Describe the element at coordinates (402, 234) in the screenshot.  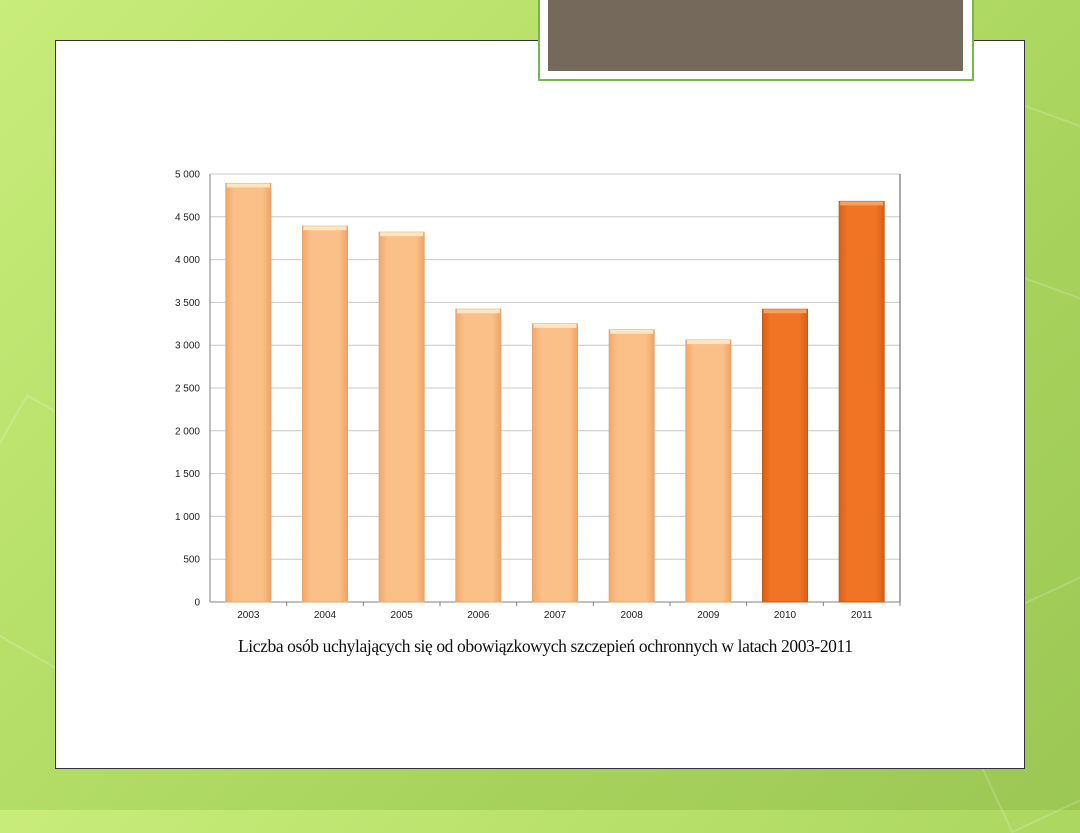
I see `bar-highlight-2005` at that location.